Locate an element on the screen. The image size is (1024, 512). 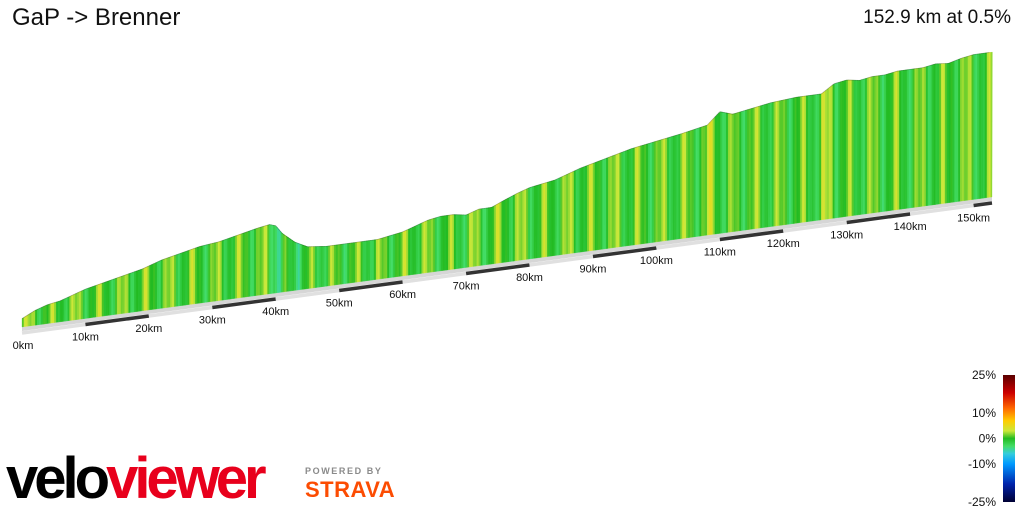
svg-text: veloviewer is located at coordinates (136, 478).